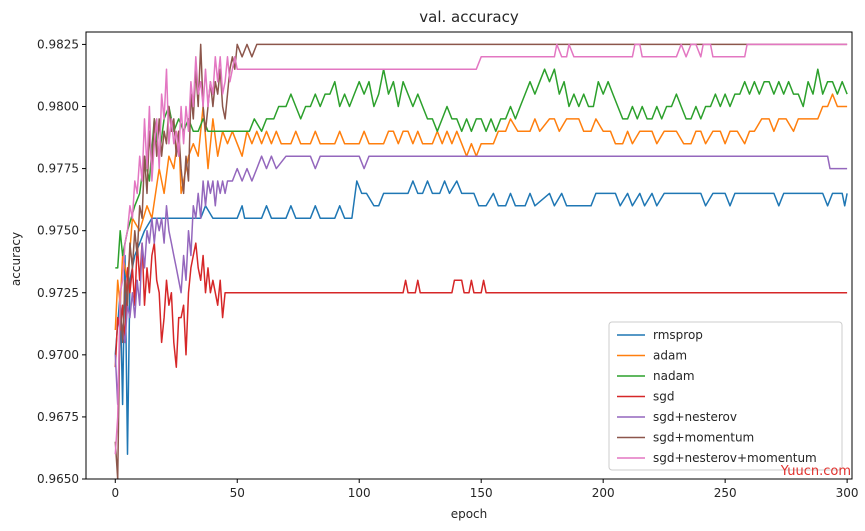  What do you see at coordinates (678, 335) in the screenshot?
I see `legend-label-rmsprop: rmsprop` at bounding box center [678, 335].